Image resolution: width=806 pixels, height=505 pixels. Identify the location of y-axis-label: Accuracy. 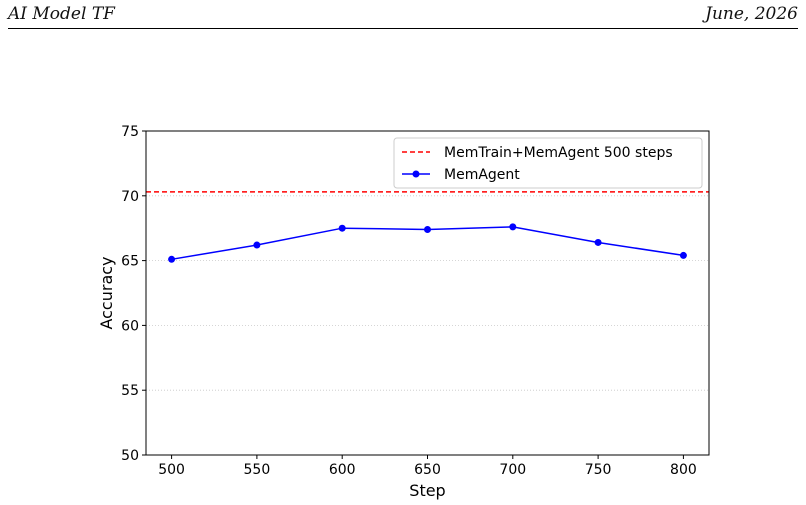
(106, 292).